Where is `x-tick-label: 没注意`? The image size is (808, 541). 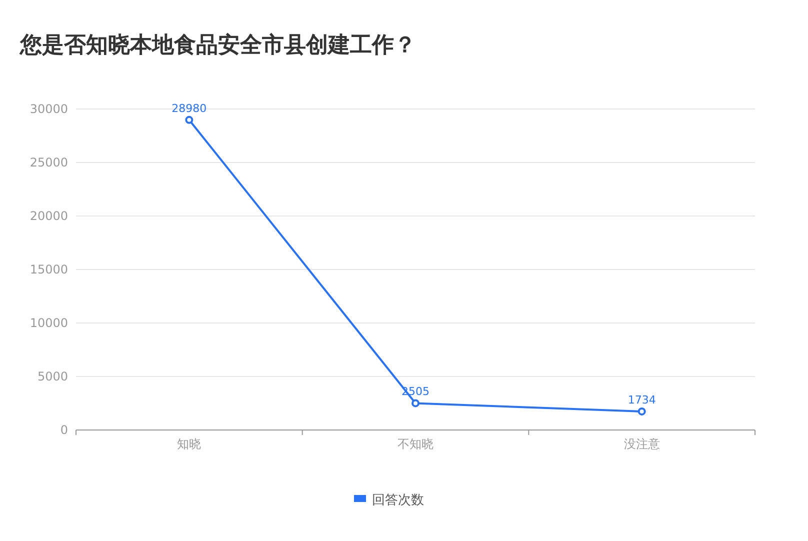 x-tick-label: 没注意 is located at coordinates (642, 444).